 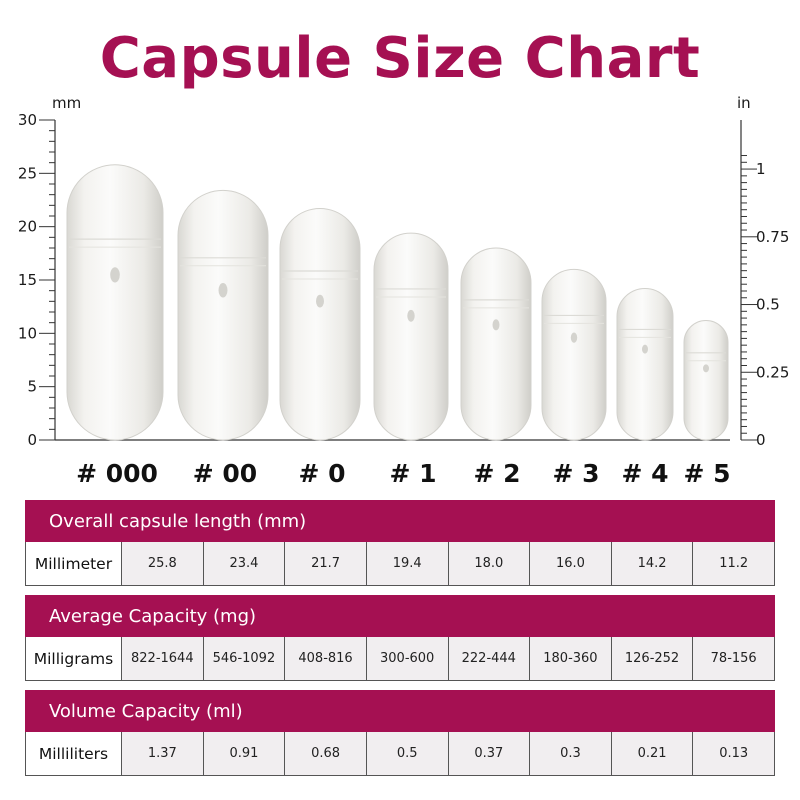 What do you see at coordinates (761, 440) in the screenshot?
I see `right-tick-label: 0` at bounding box center [761, 440].